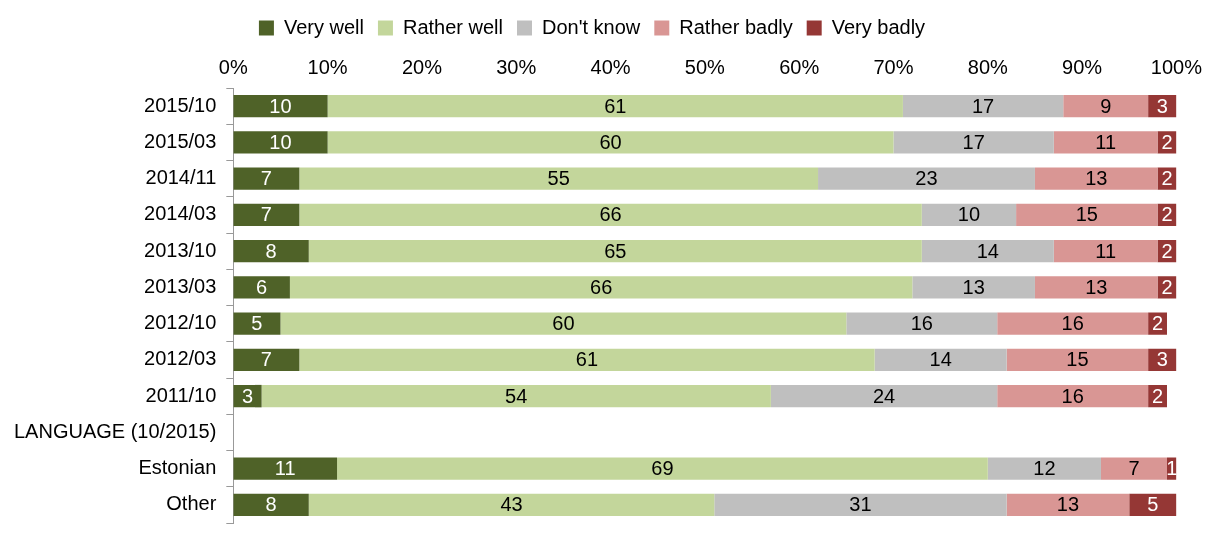 This screenshot has width=1210, height=545. Describe the element at coordinates (705, 66) in the screenshot. I see `x-tick-label: 50%` at that location.